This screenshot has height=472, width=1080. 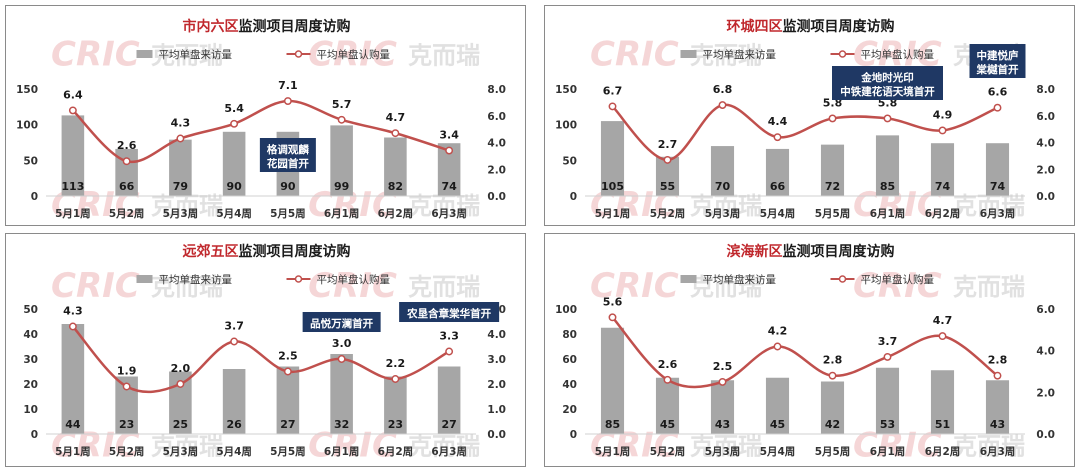 I want to click on left-axis-tick: 20, so click(x=30, y=385).